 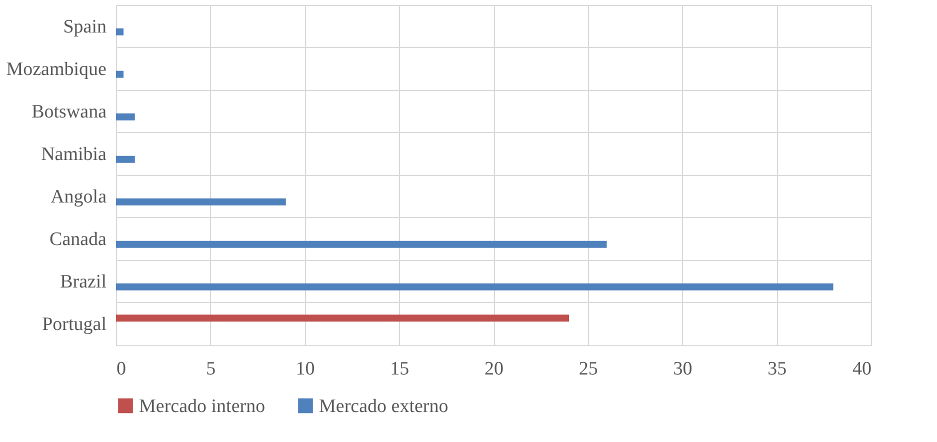 I want to click on y-tick-label: Namibia, so click(x=74, y=154).